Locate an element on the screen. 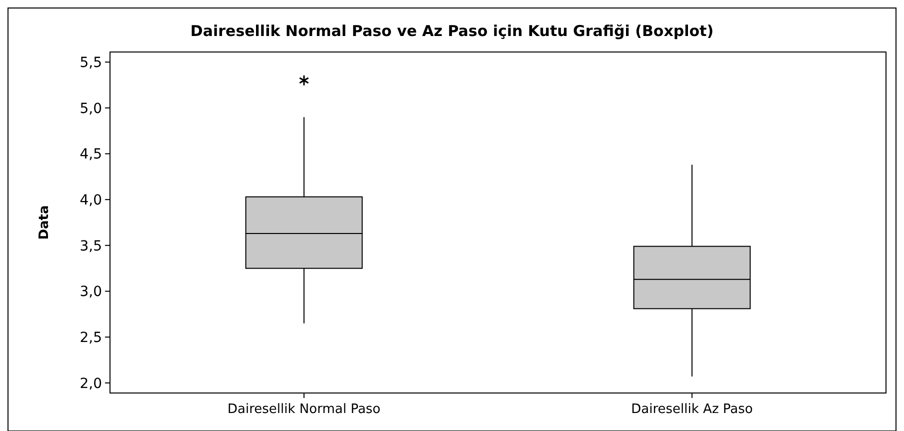  y-axis-title: Data is located at coordinates (44, 222).